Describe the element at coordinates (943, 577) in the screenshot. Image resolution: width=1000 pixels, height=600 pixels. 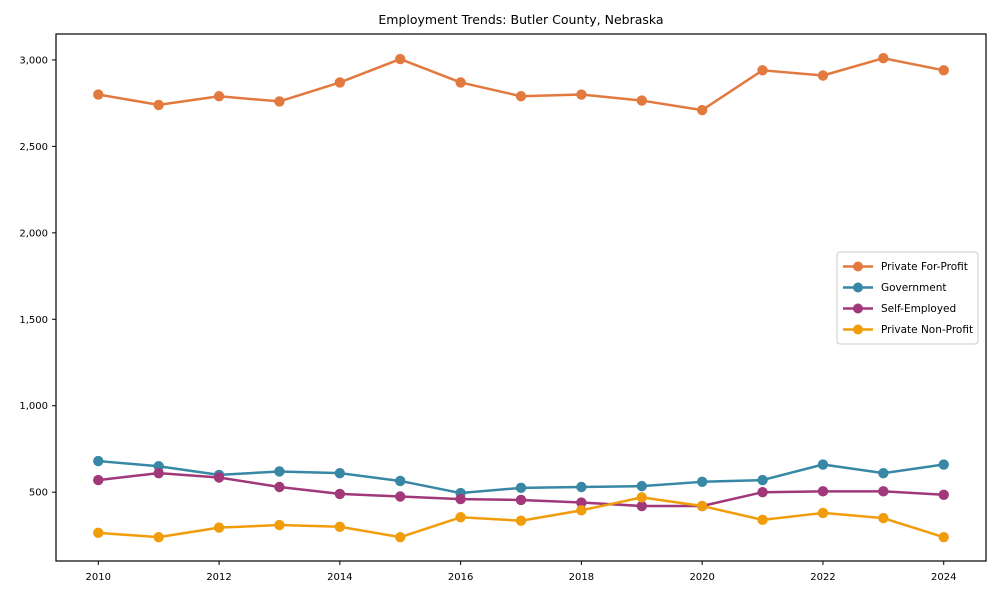
I see `x-tick-label: 2024` at that location.